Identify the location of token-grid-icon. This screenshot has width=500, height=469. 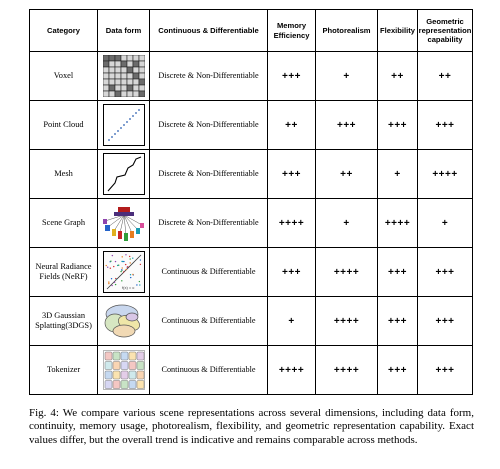
(123, 370).